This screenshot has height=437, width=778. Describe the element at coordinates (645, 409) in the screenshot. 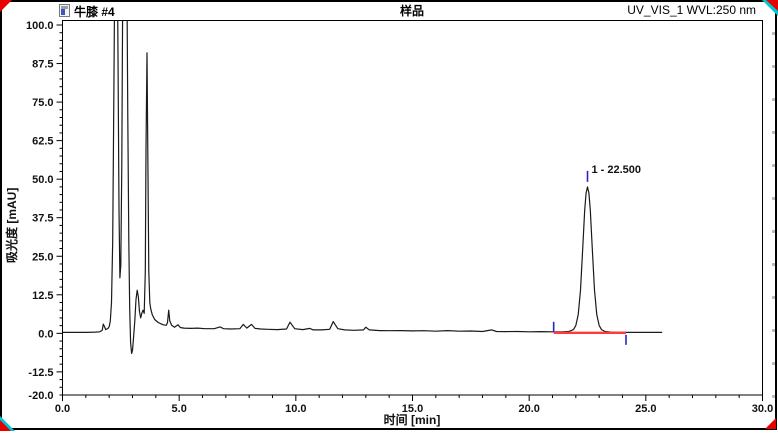

I see `x-tick-label: 25.0` at that location.